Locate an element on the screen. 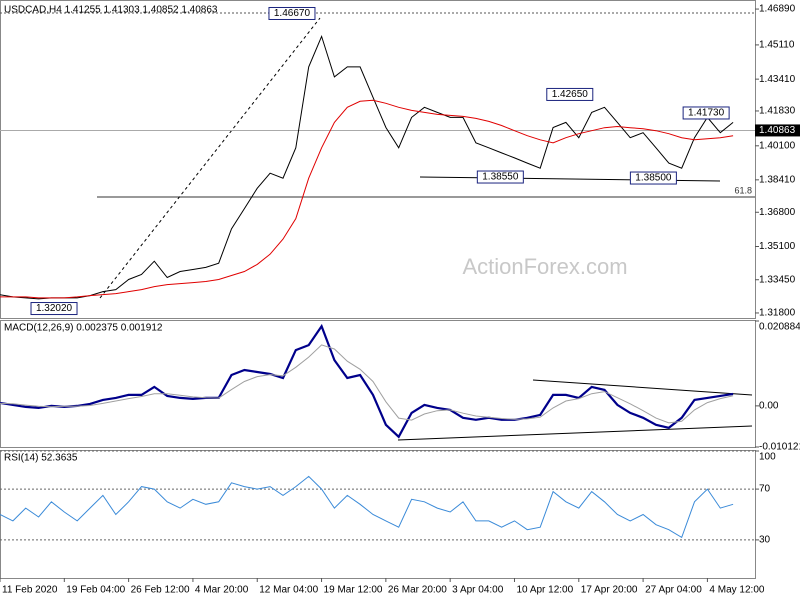 The image size is (800, 600). x-tick-label: 4 May 12:00 is located at coordinates (736, 590).